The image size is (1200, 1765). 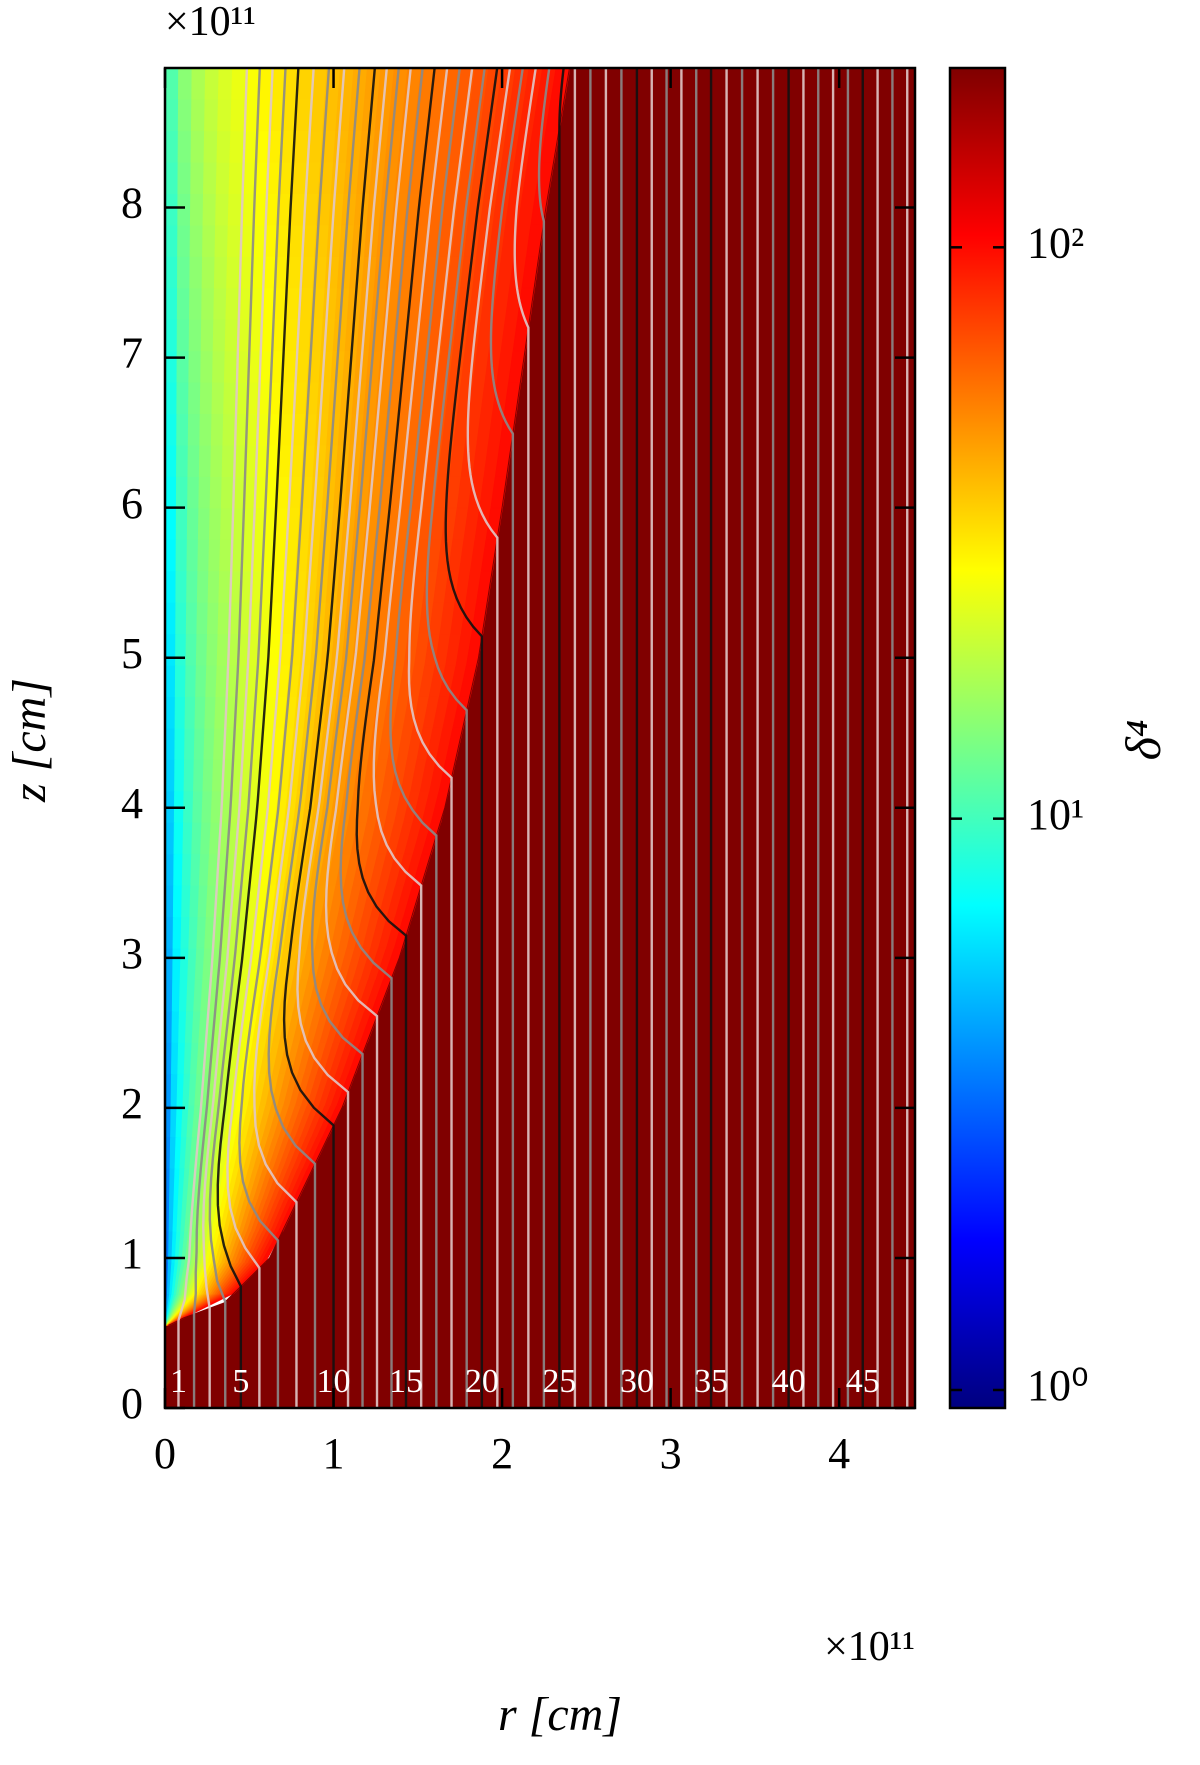 I want to click on colorbar, so click(x=977, y=738).